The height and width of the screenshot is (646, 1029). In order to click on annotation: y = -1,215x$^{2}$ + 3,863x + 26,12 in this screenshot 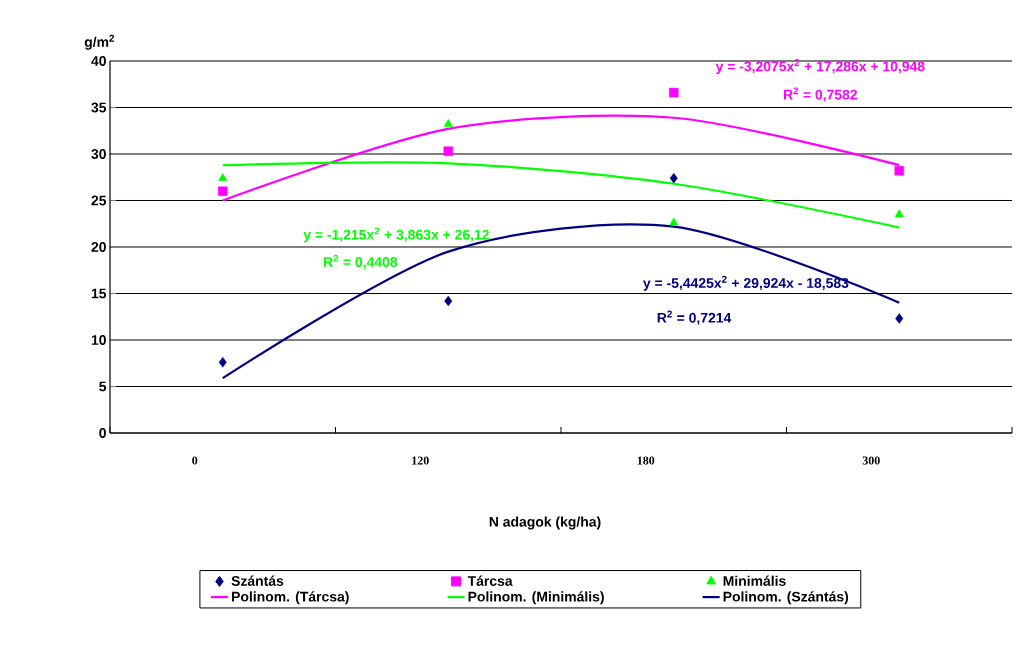, I will do `click(396, 235)`.